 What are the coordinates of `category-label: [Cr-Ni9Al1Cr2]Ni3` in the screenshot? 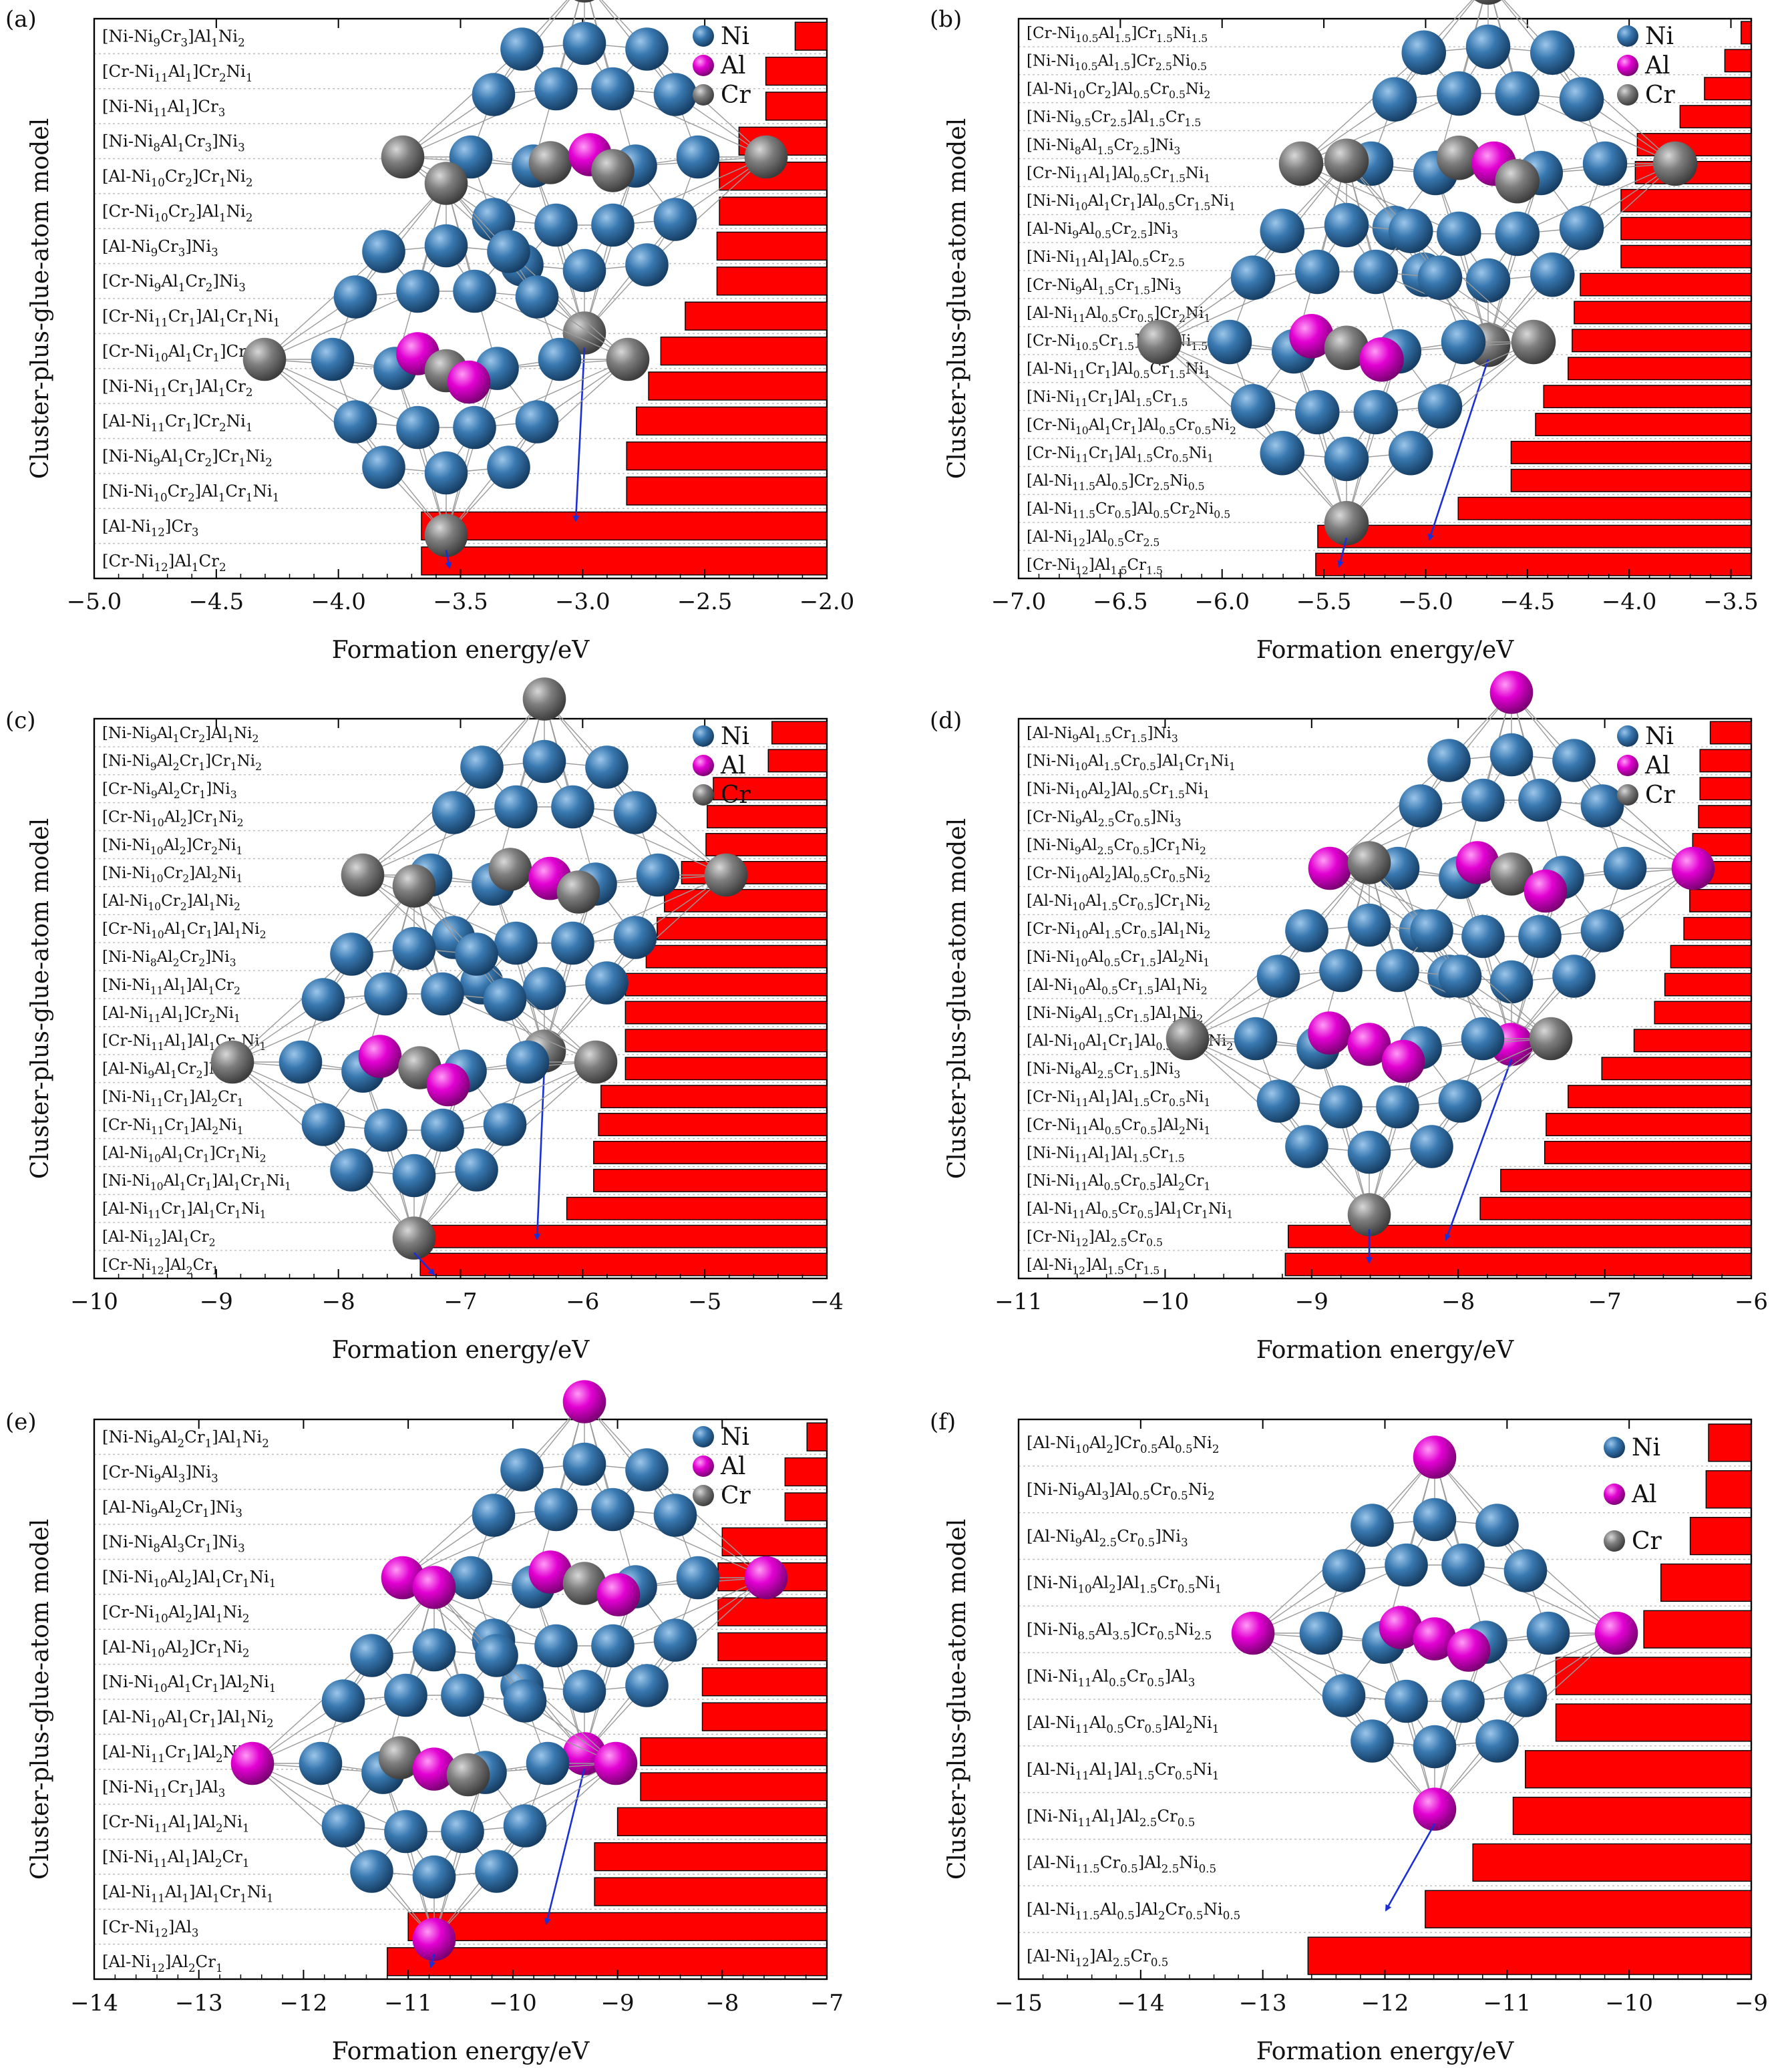 It's located at (174, 282).